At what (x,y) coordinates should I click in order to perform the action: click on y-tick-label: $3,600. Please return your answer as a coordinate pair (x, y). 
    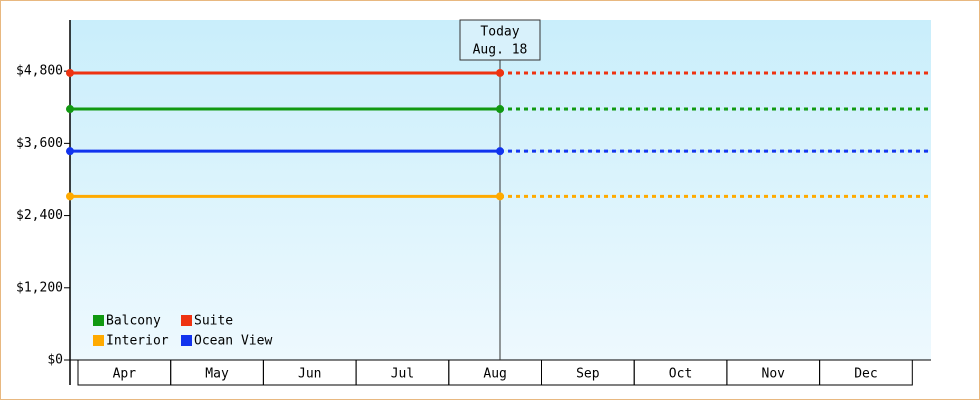
    Looking at the image, I should click on (39, 143).